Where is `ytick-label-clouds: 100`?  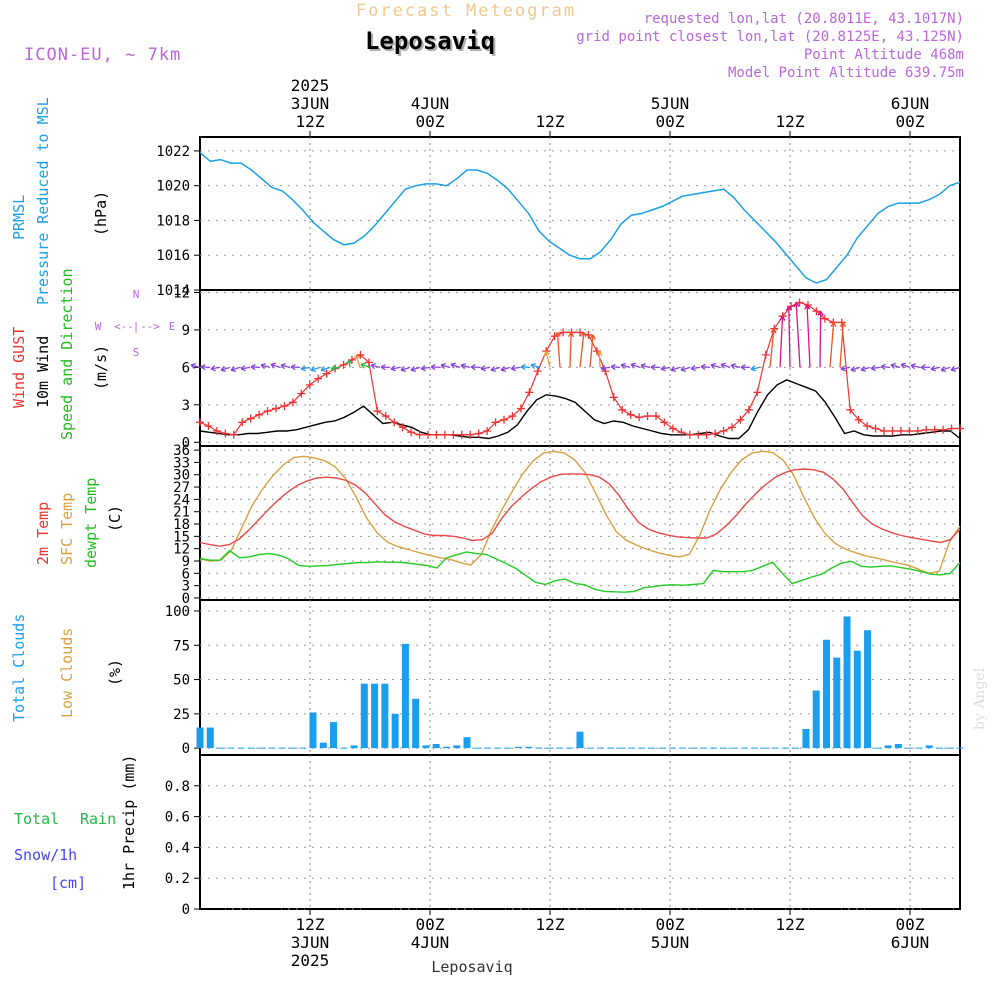 ytick-label-clouds: 100 is located at coordinates (177, 612).